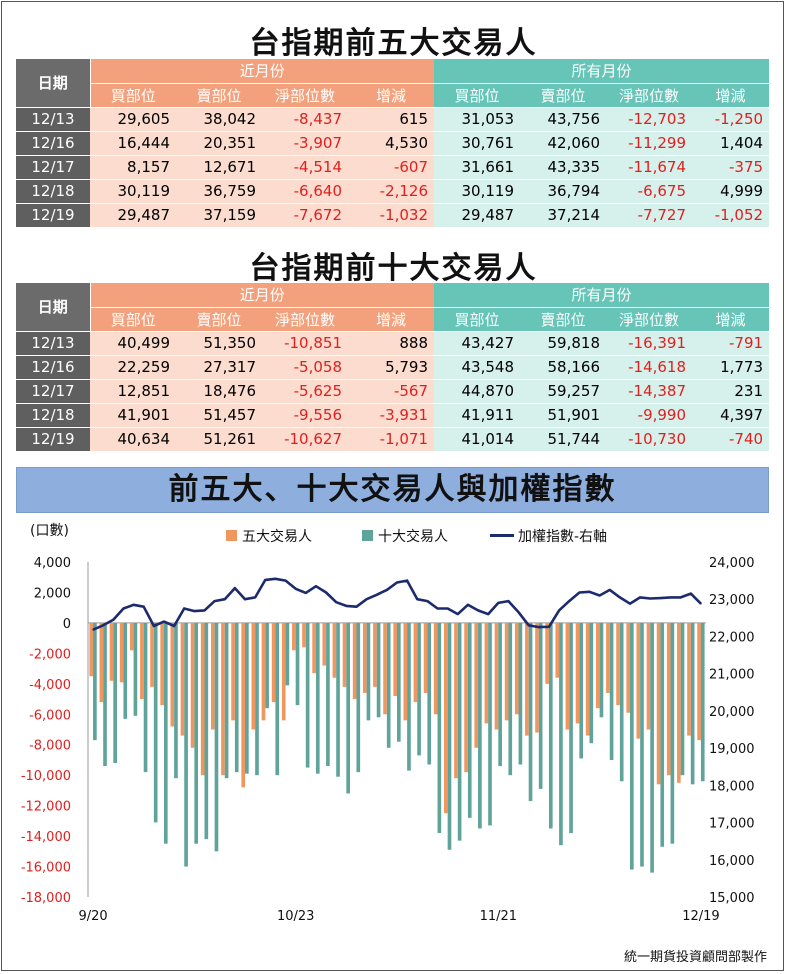 The height and width of the screenshot is (974, 787). Describe the element at coordinates (563, 390) in the screenshot. I see `table-cell: 59,257` at that location.